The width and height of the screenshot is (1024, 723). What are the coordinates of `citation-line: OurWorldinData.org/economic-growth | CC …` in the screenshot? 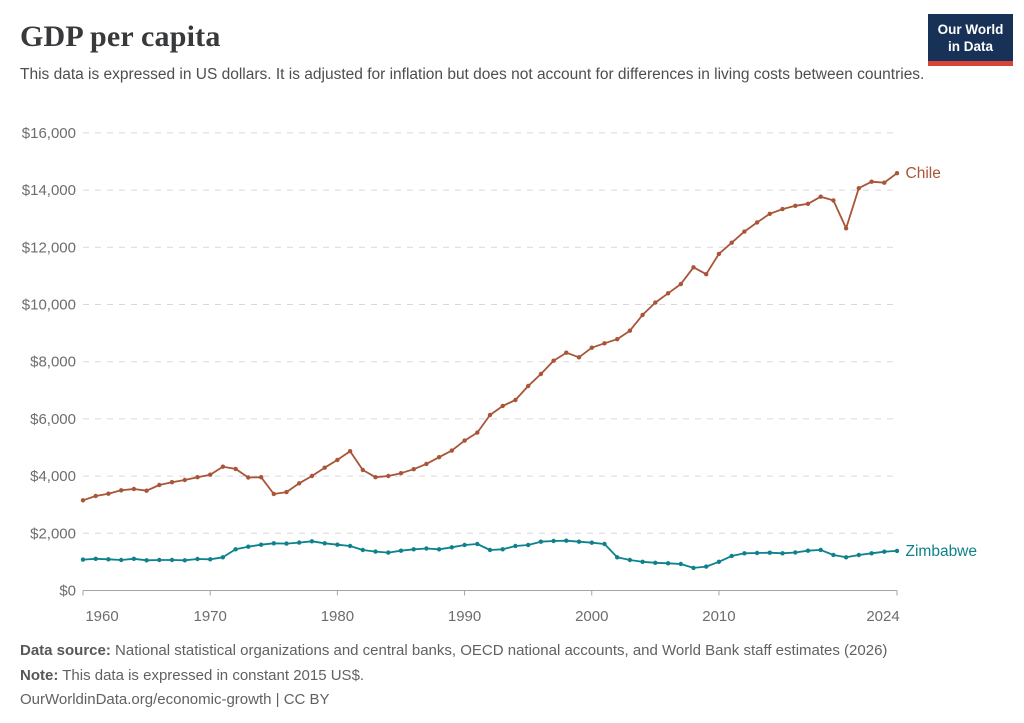 It's located at (175, 699).